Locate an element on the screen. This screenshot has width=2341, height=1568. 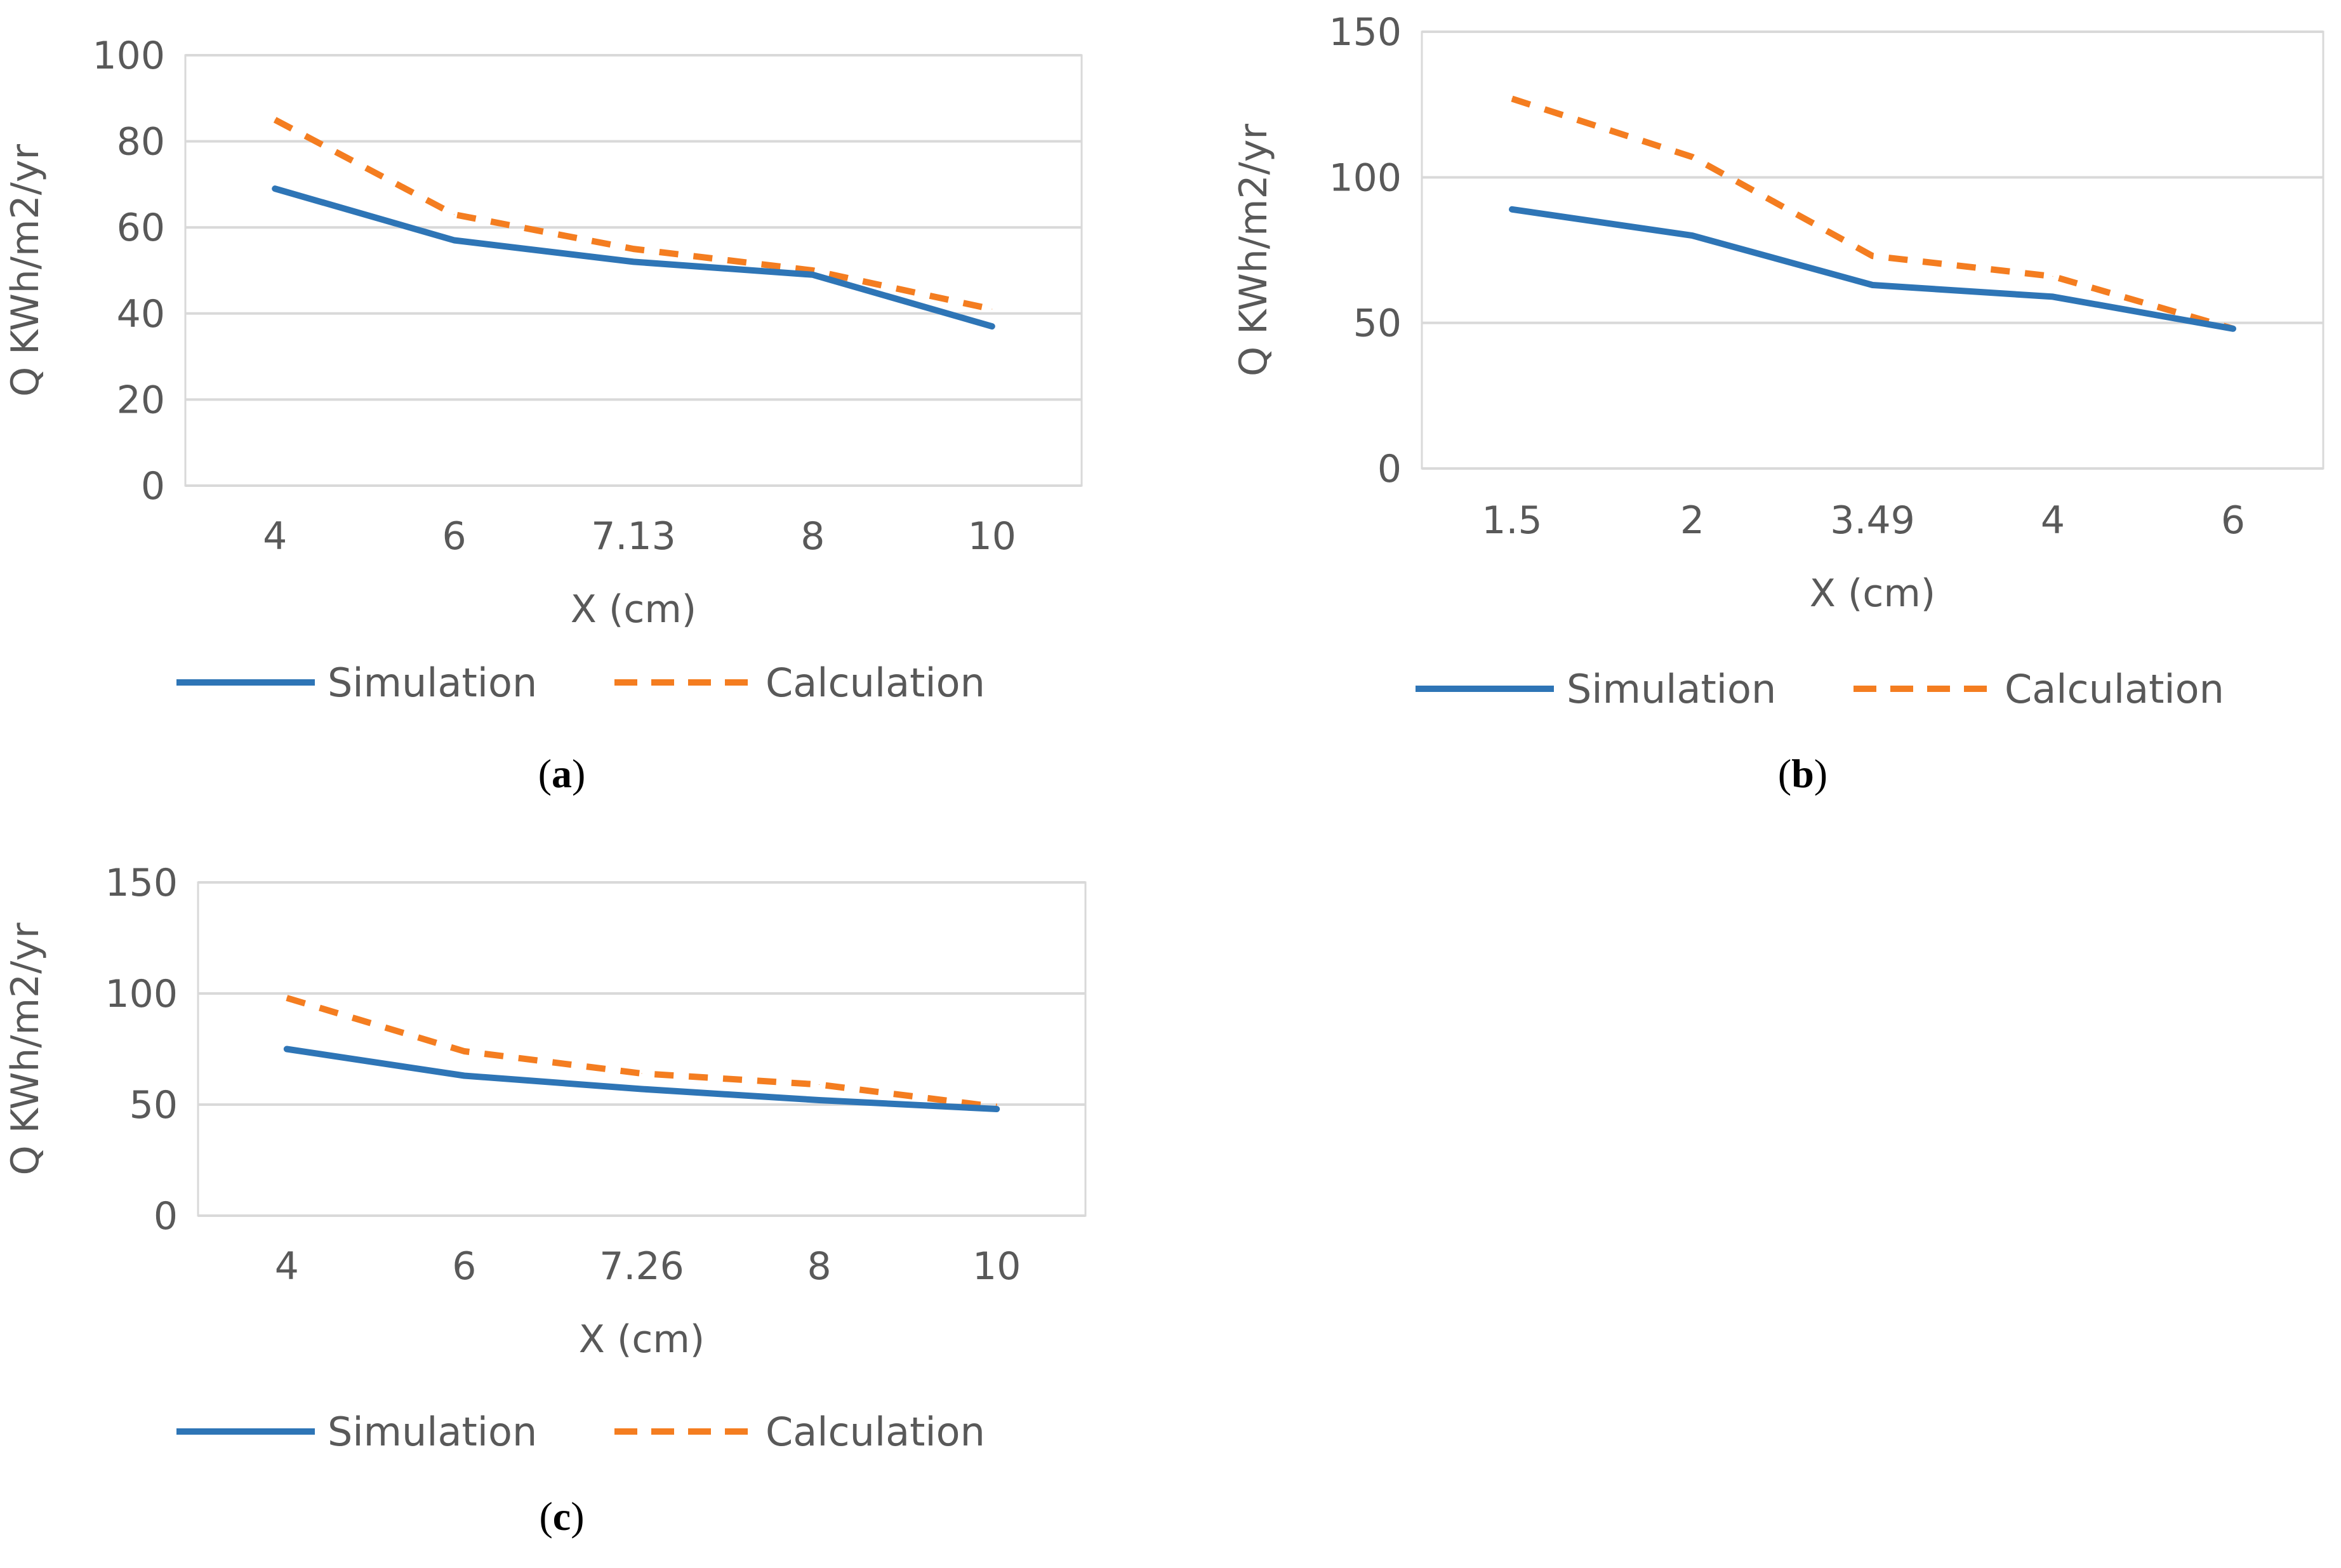
panel-caption: (c) is located at coordinates (561, 1516).